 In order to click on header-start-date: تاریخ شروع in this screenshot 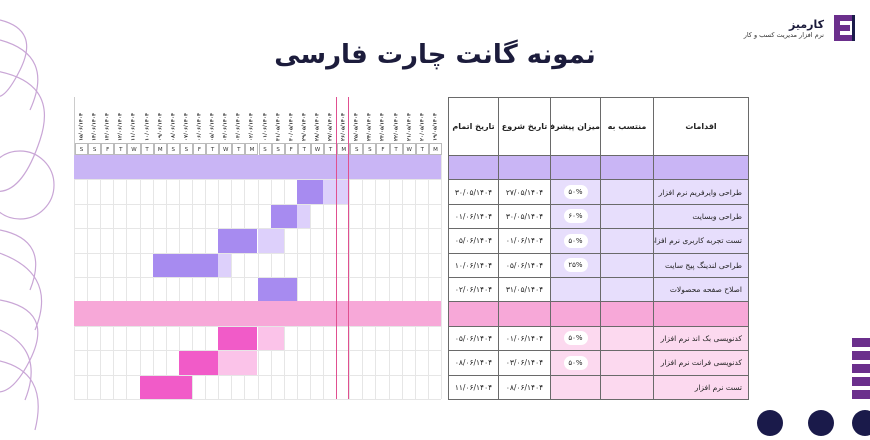, I will do `click(524, 126)`.